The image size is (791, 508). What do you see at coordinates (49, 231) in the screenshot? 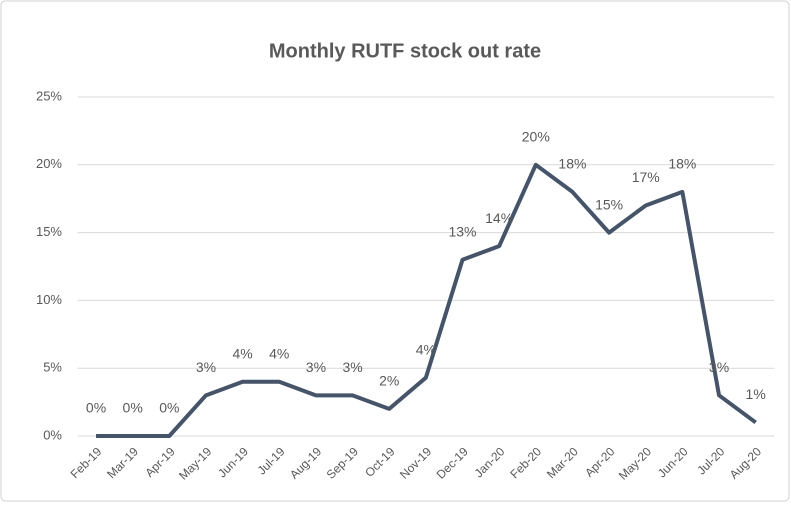
I see `y-tick-label: 15%` at bounding box center [49, 231].